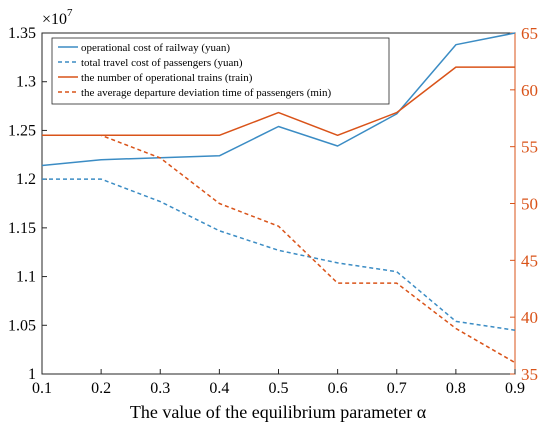 This screenshot has width=550, height=430. Describe the element at coordinates (167, 78) in the screenshot. I see `legend-label-2: the number of operational trains (train)` at that location.